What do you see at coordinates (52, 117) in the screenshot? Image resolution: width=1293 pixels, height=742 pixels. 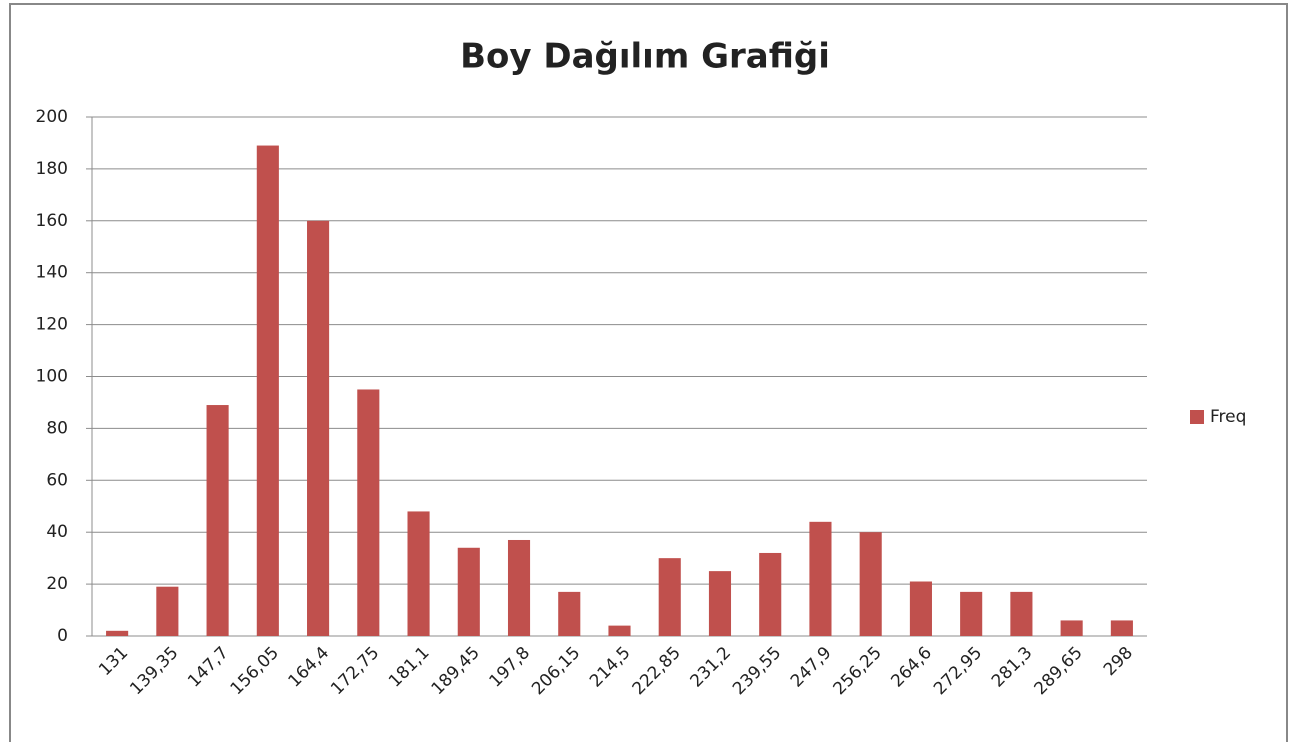 I see `y-tick-label: 200` at bounding box center [52, 117].